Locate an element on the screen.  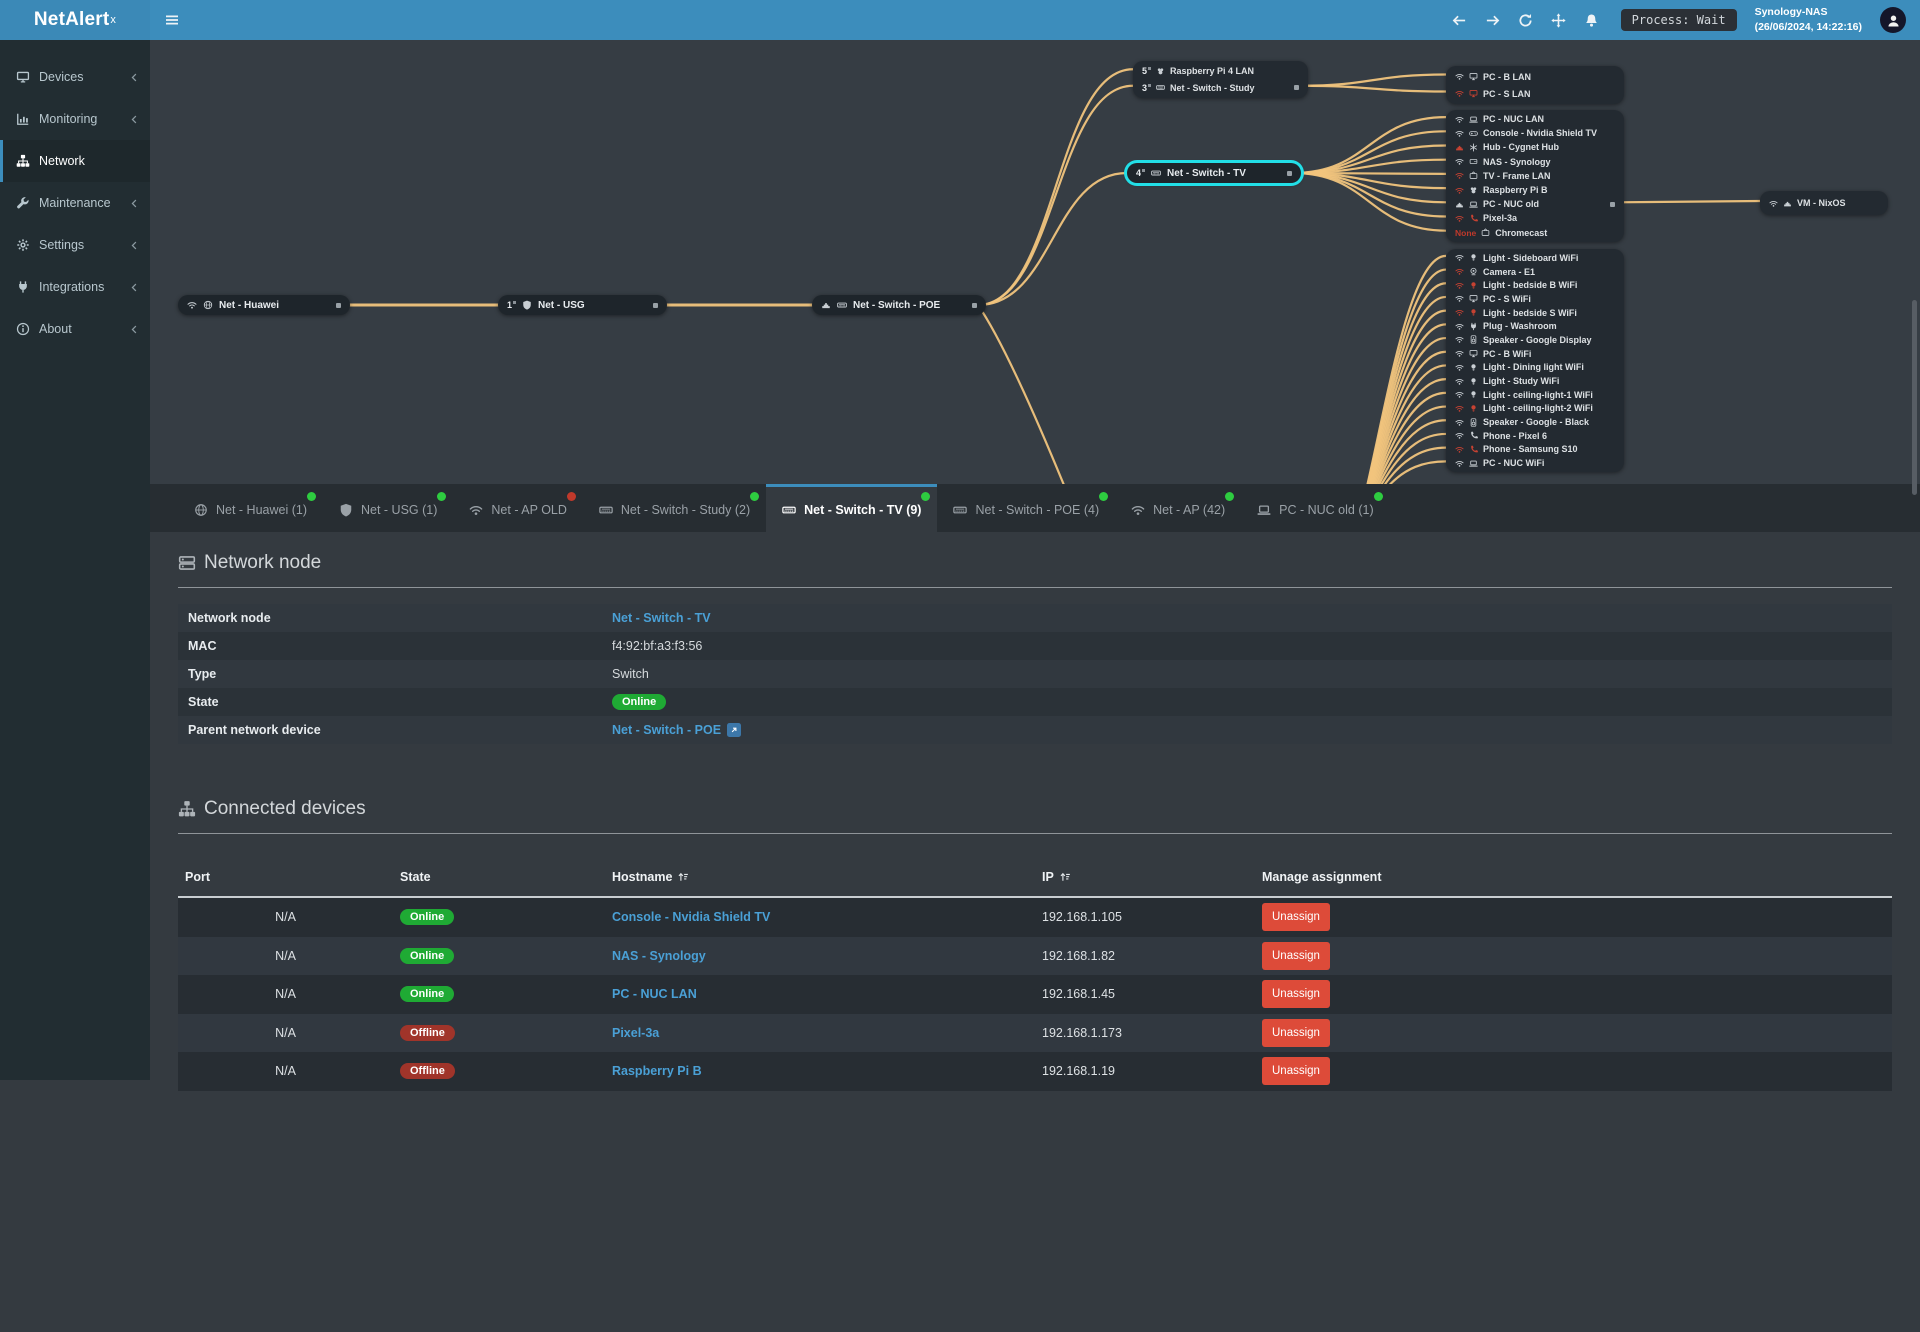
sidebar-item-label: Network is located at coordinates (89, 161).